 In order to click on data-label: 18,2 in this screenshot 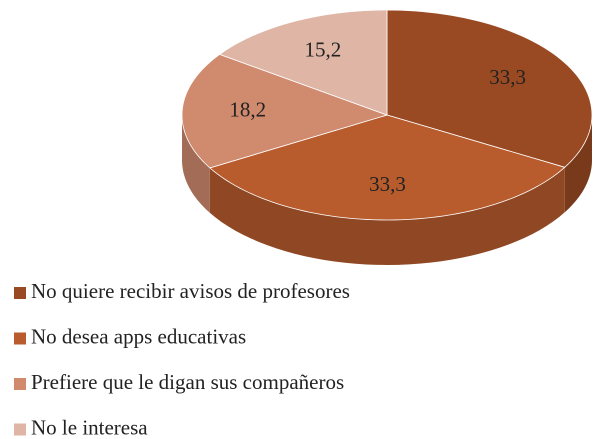, I will do `click(247, 110)`.